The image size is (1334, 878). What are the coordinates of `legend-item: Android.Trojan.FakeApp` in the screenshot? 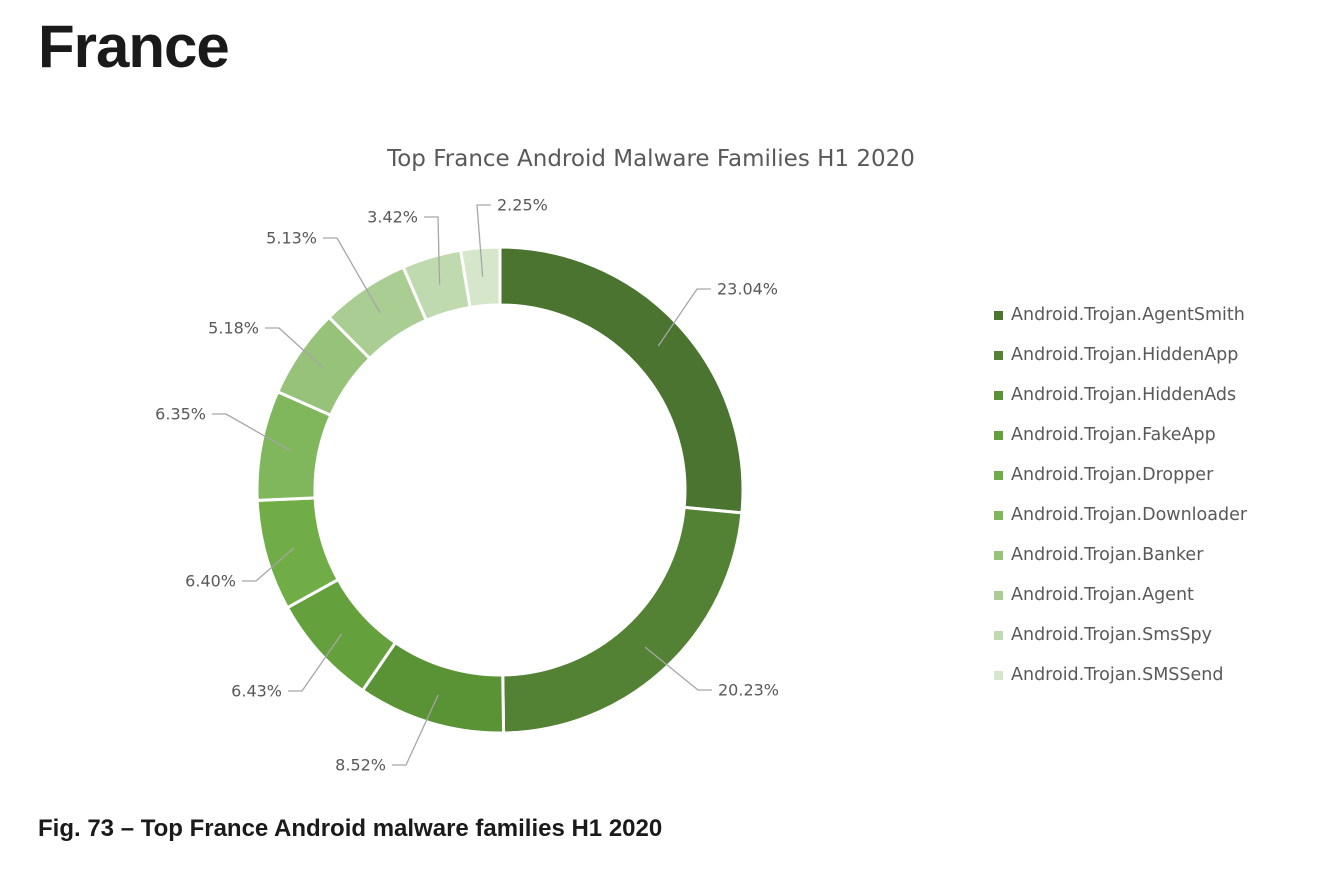 It's located at (1120, 435).